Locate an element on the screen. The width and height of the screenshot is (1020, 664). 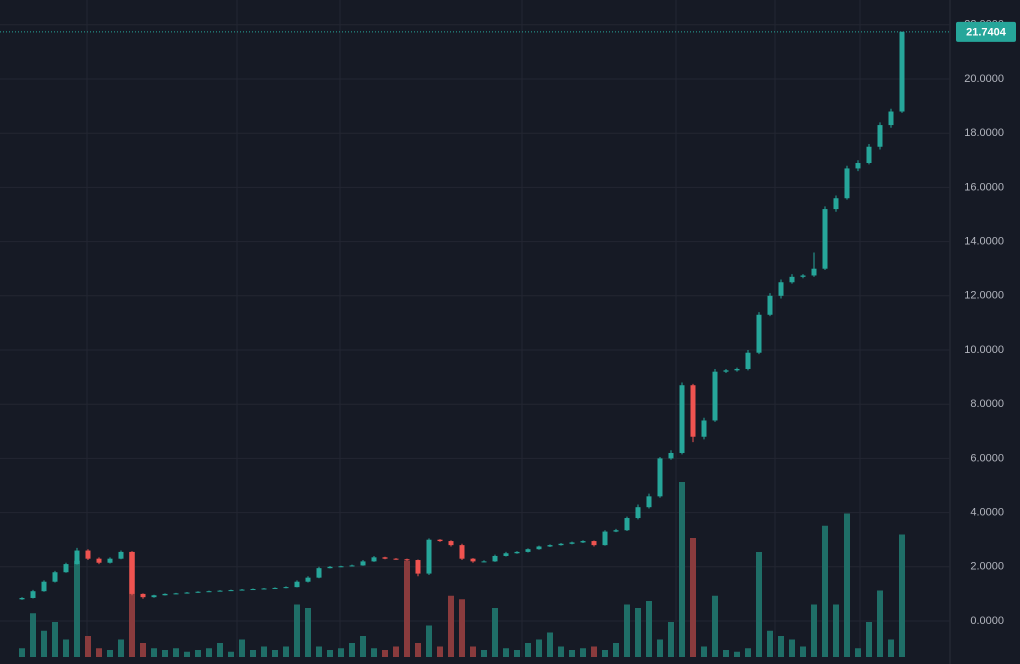
y-tick-label: 20.0000 is located at coordinates (984, 79).